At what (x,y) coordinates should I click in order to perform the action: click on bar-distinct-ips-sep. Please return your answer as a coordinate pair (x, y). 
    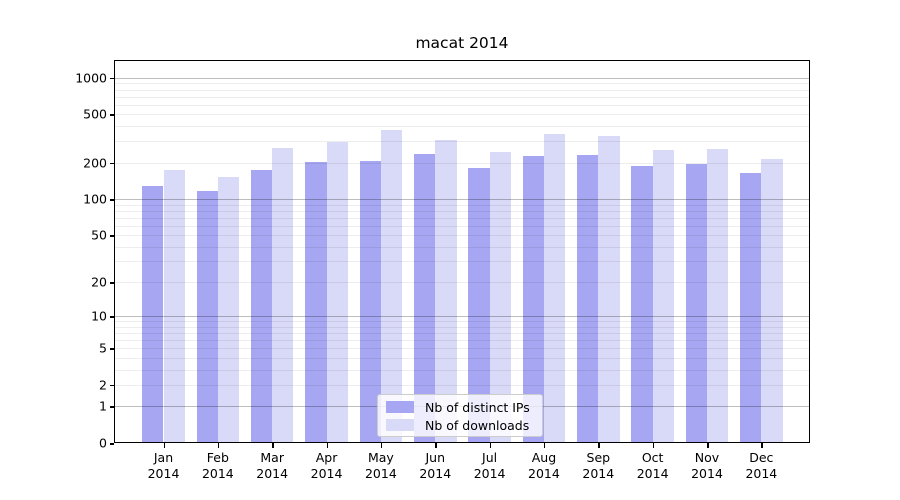
    Looking at the image, I should click on (588, 298).